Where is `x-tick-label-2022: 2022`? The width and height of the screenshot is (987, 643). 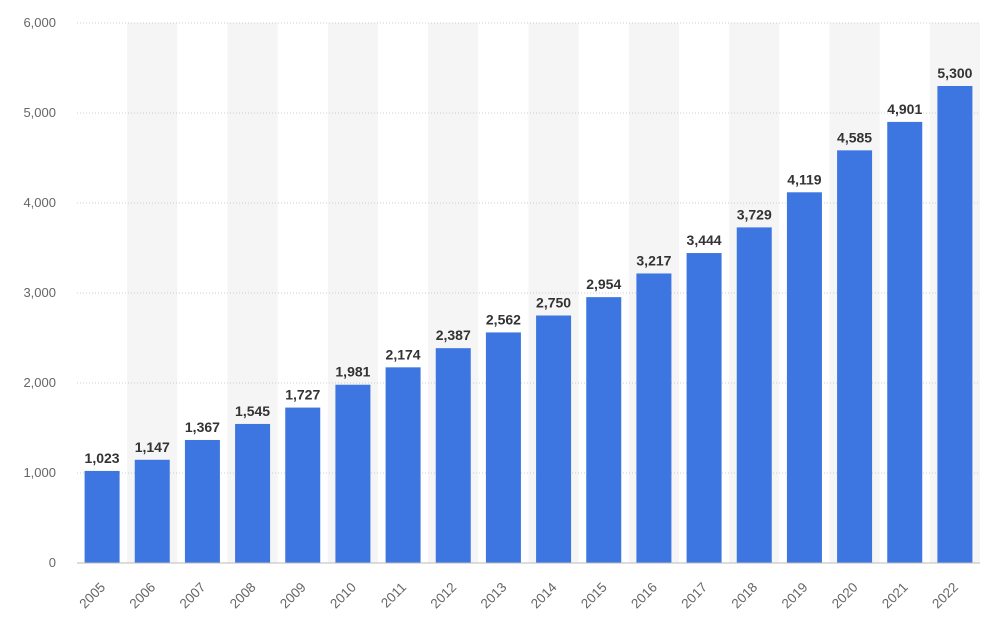
x-tick-label-2022: 2022 is located at coordinates (945, 596).